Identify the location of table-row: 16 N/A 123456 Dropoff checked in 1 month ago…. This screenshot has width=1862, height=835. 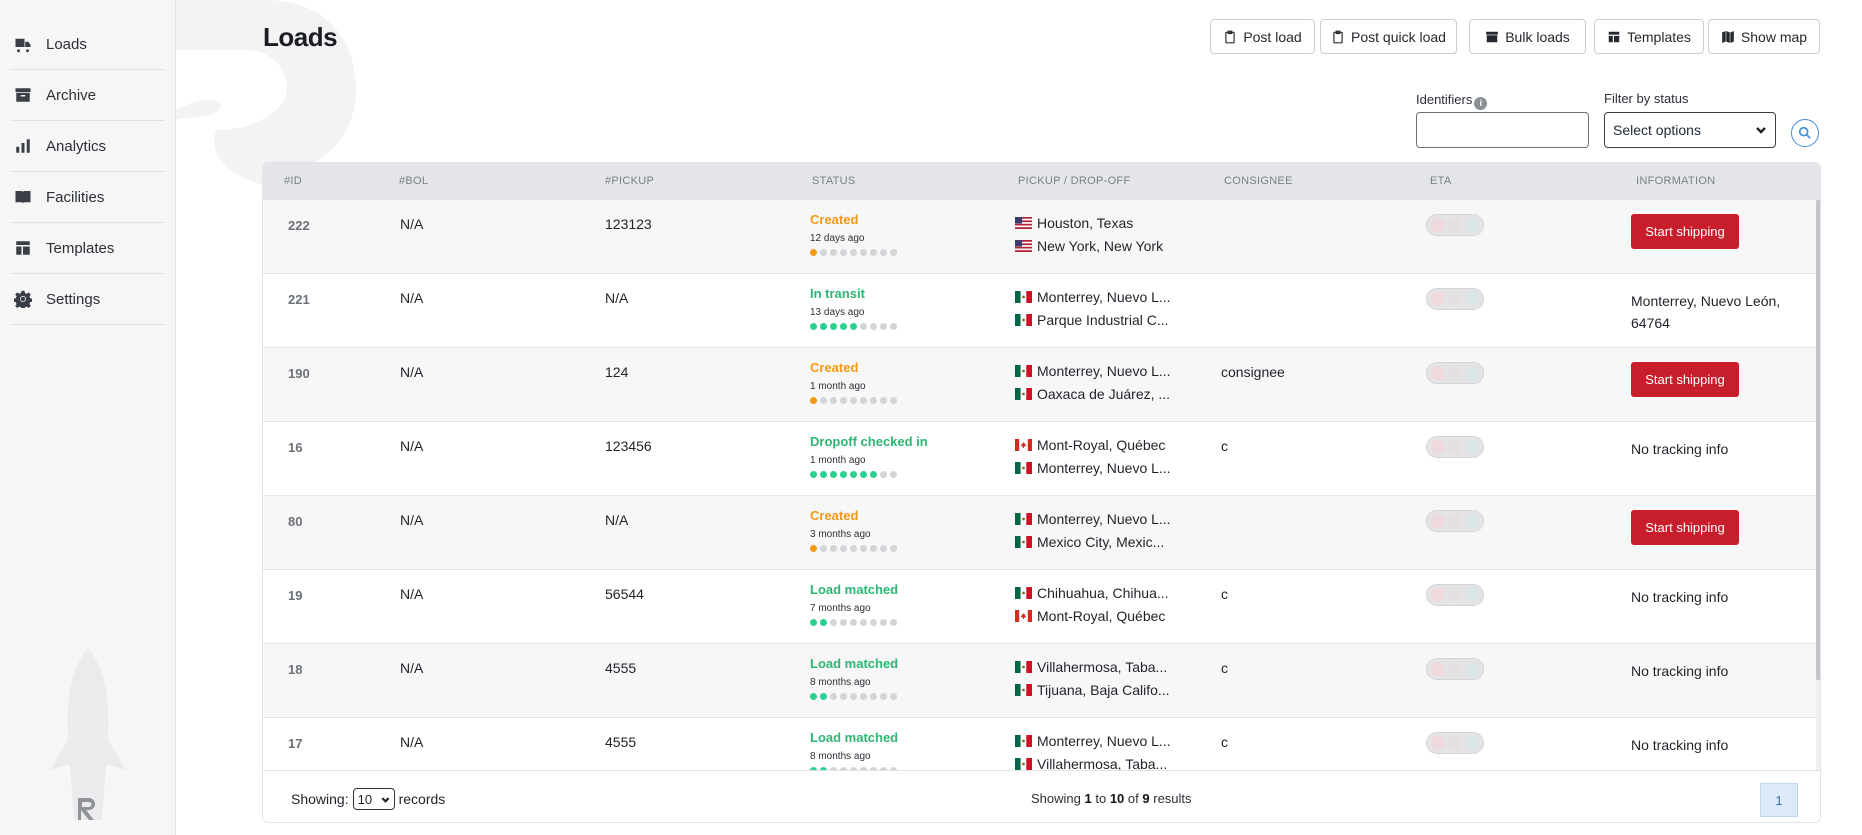
(1039, 459).